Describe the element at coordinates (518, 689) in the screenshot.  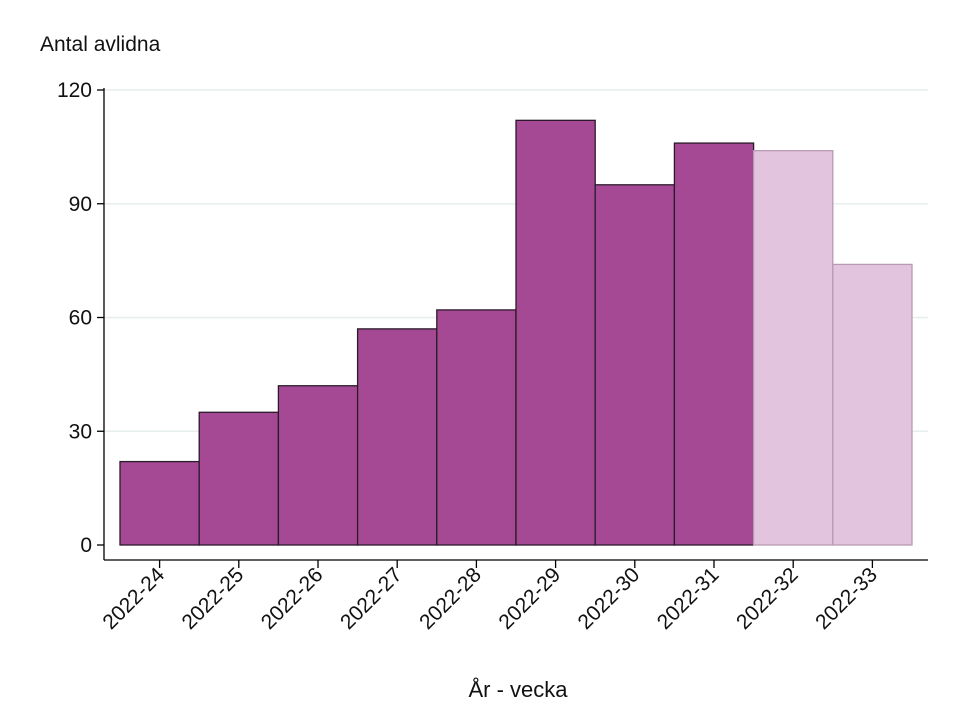
I see `x-axis-title: År - vecka` at that location.